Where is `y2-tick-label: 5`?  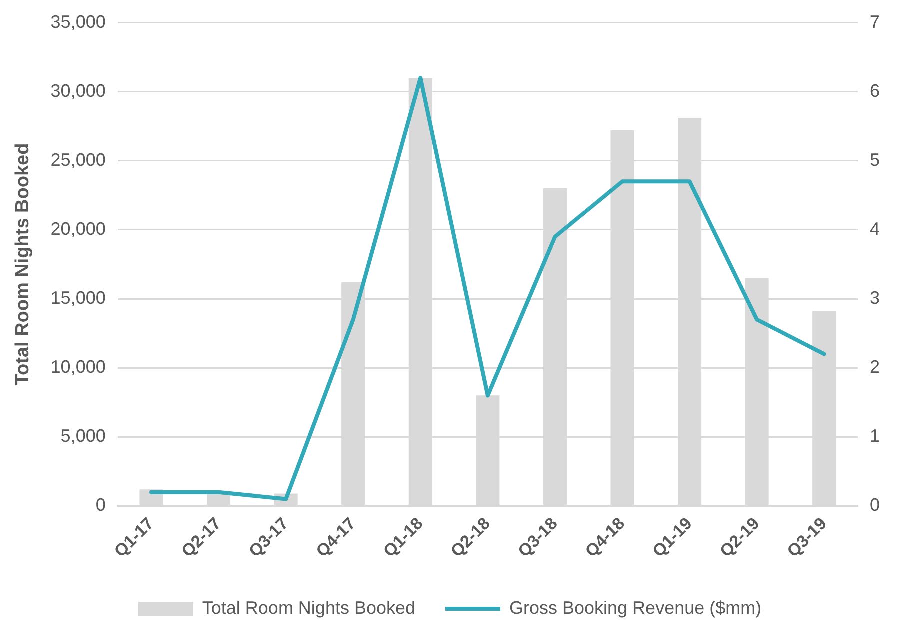 y2-tick-label: 5 is located at coordinates (875, 160).